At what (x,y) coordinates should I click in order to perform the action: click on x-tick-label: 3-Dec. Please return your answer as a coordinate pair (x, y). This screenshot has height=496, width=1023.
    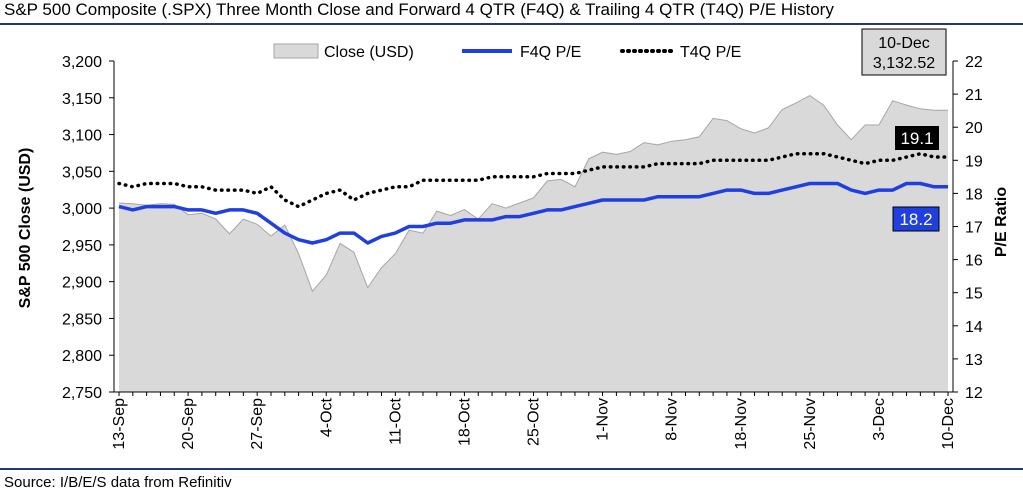
    Looking at the image, I should click on (879, 419).